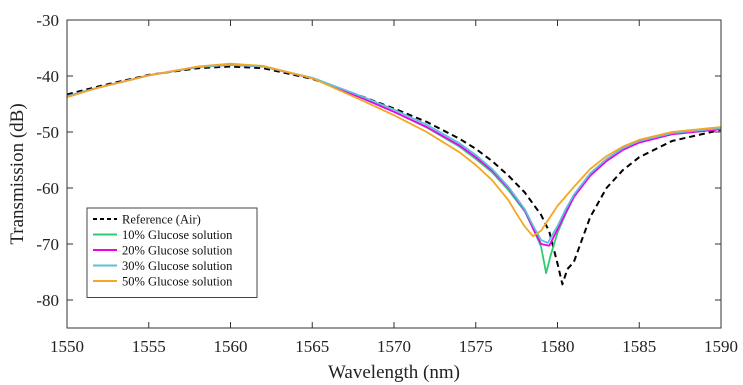  I want to click on x-tick-label: 1575, so click(476, 346).